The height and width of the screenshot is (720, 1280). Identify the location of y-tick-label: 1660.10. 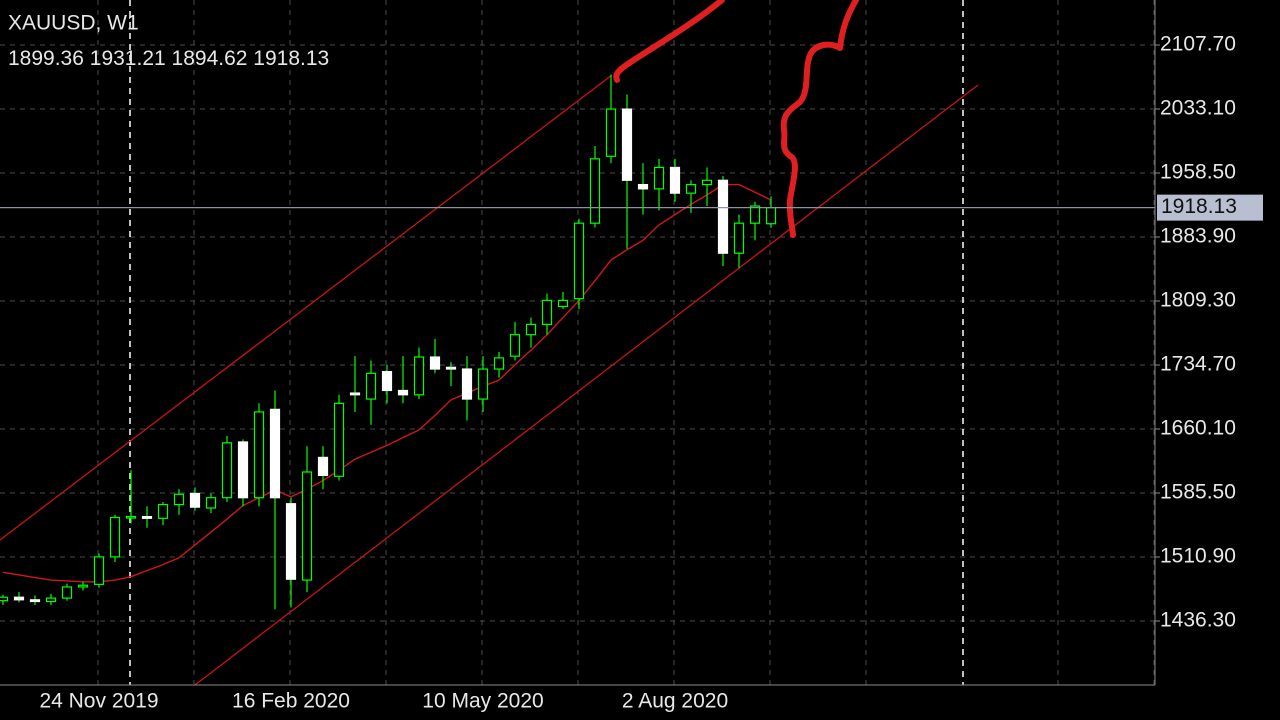
(1198, 428).